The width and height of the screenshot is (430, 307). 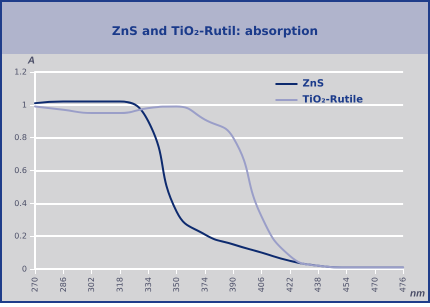 I want to click on y-tick-label: 0.6, so click(x=20, y=170).